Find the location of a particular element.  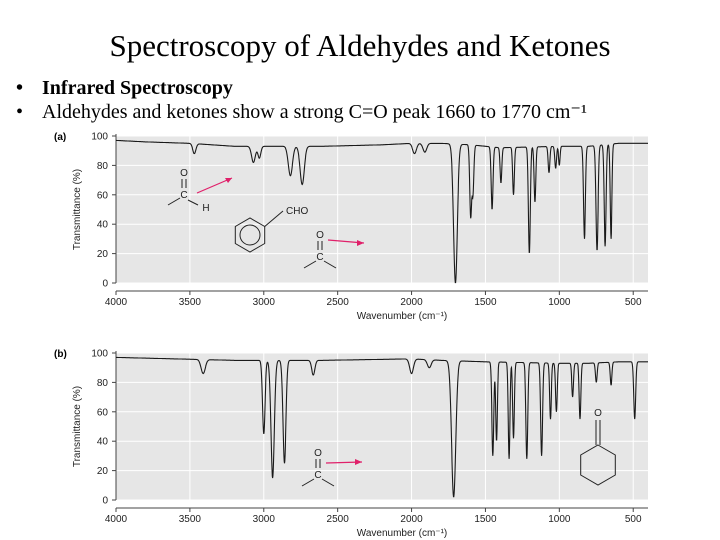

substituent-label: CHO is located at coordinates (297, 211).